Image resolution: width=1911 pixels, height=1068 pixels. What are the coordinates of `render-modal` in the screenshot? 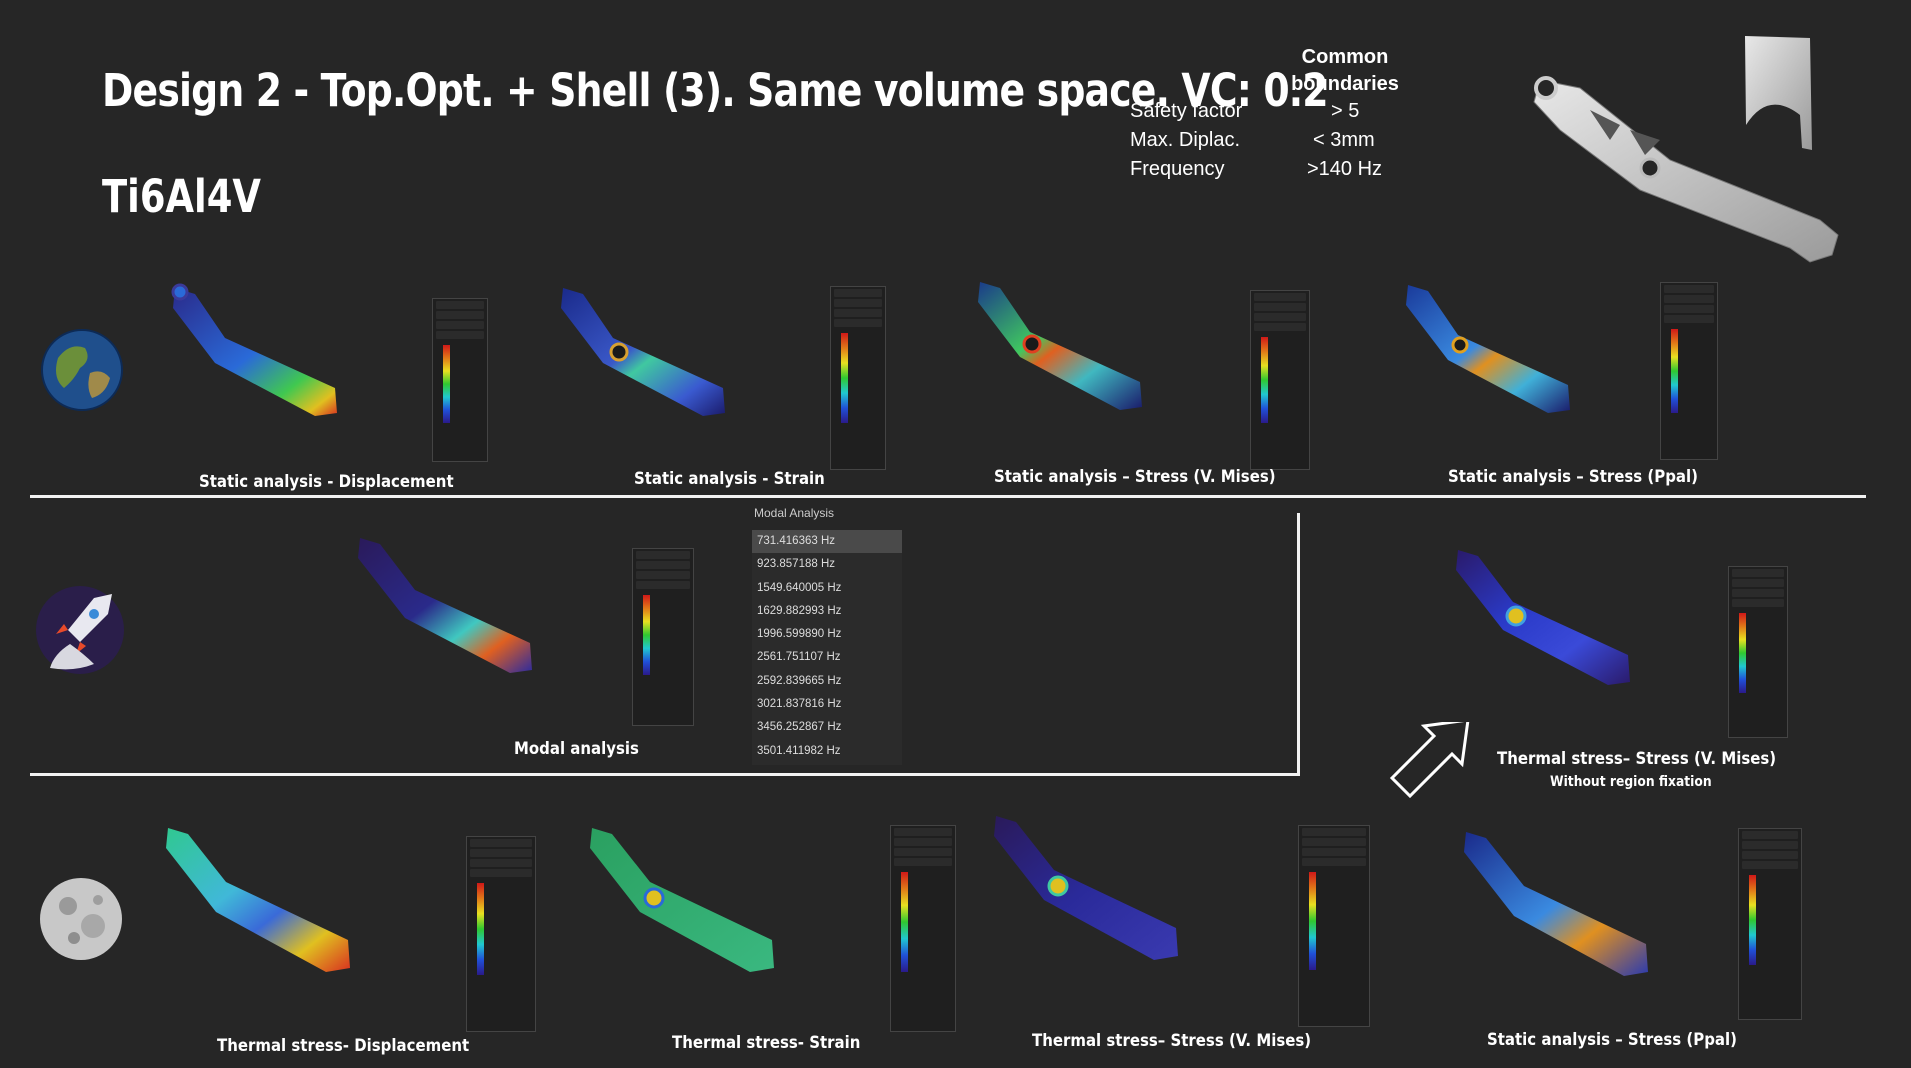 It's located at (445, 605).